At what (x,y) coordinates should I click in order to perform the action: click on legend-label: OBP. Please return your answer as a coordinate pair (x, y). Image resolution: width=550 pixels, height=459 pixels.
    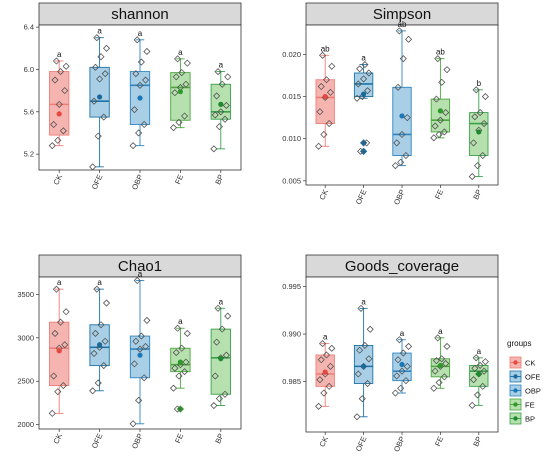
    Looking at the image, I should click on (533, 391).